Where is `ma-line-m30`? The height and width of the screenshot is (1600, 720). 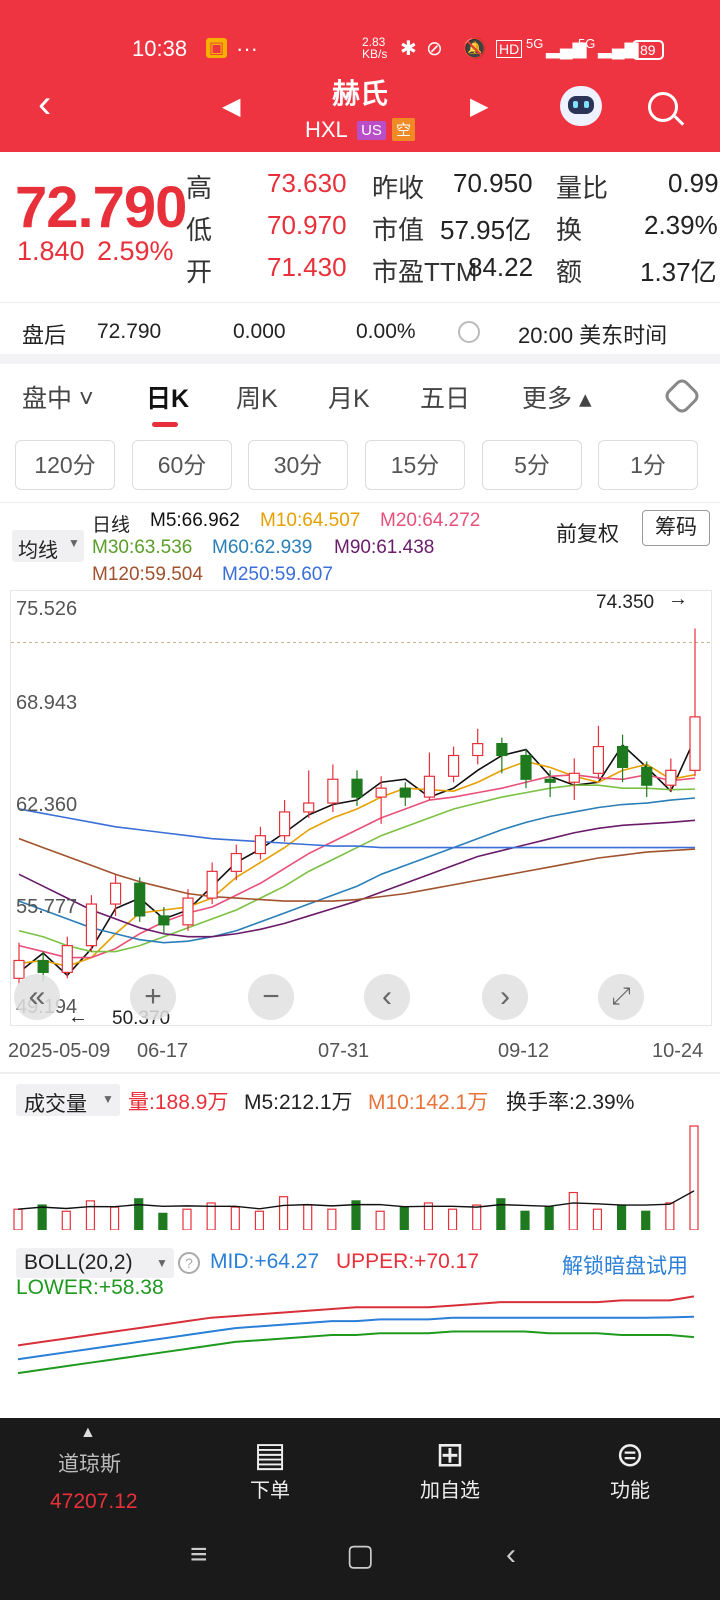
ma-line-m30 is located at coordinates (357, 868).